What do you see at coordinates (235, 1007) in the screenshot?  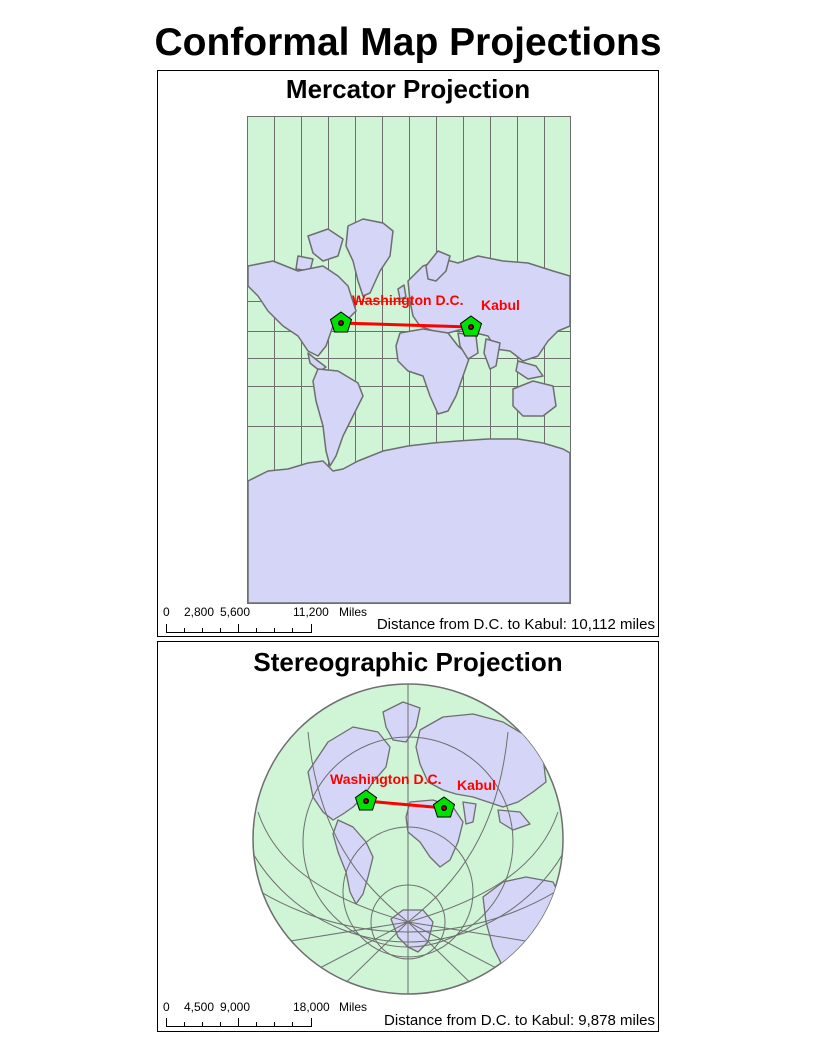 I see `scale-tick-label: 9,000` at bounding box center [235, 1007].